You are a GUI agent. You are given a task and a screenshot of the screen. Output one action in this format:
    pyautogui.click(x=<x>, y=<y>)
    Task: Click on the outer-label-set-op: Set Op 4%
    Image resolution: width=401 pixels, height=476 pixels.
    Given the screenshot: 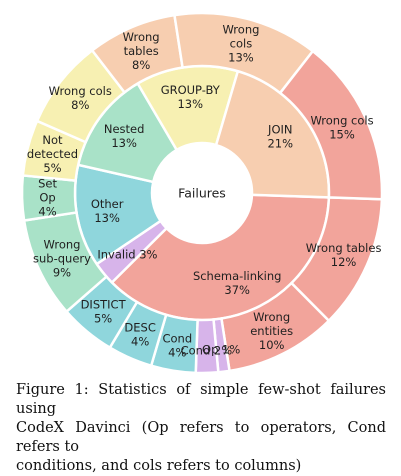 What is the action you would take?
    pyautogui.click(x=47, y=197)
    